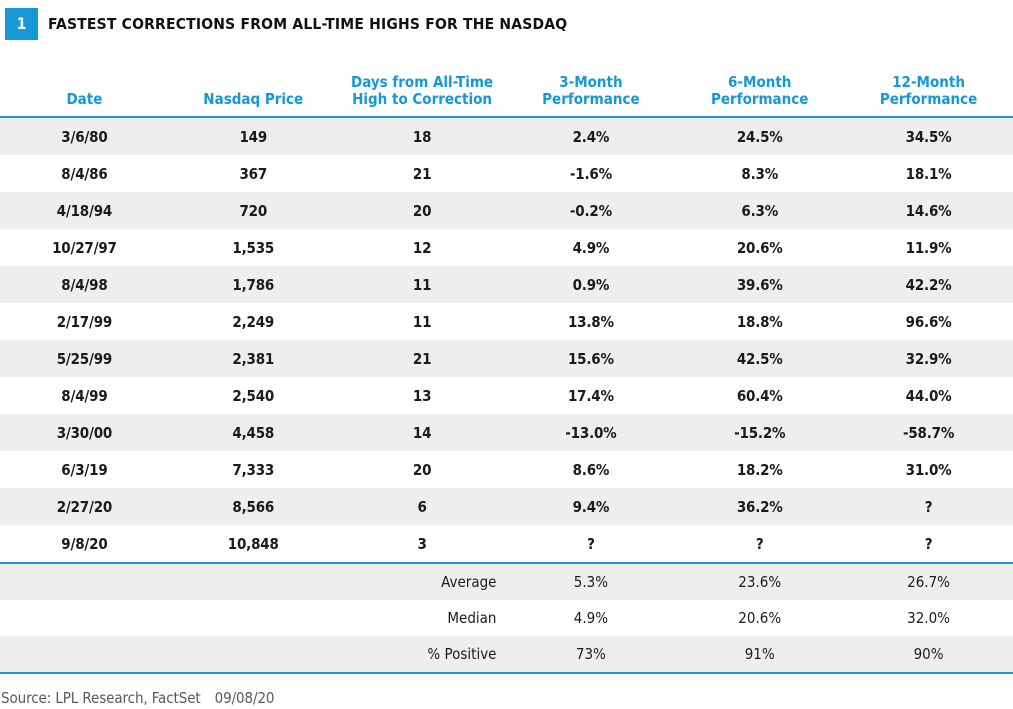 The height and width of the screenshot is (709, 1013). Describe the element at coordinates (84, 469) in the screenshot. I see `cell: 6/3/19` at that location.